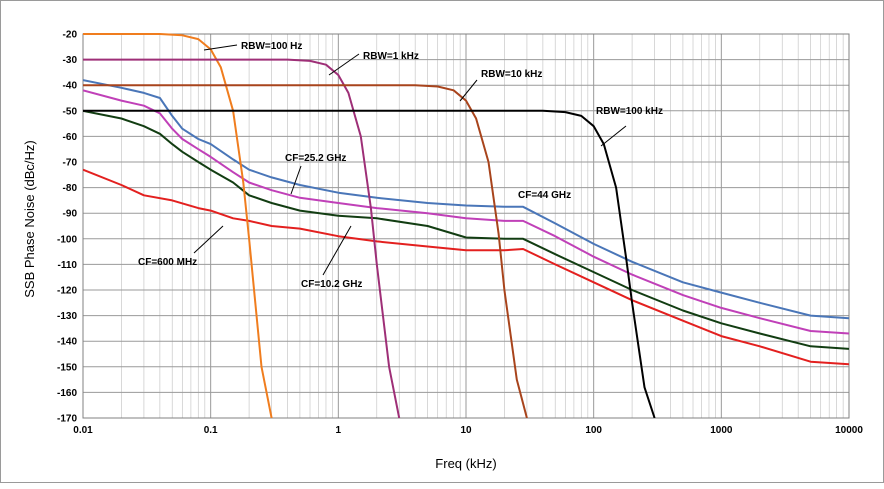 The image size is (884, 489). I want to click on x-axis-title: Freq (kHz), so click(465, 463).